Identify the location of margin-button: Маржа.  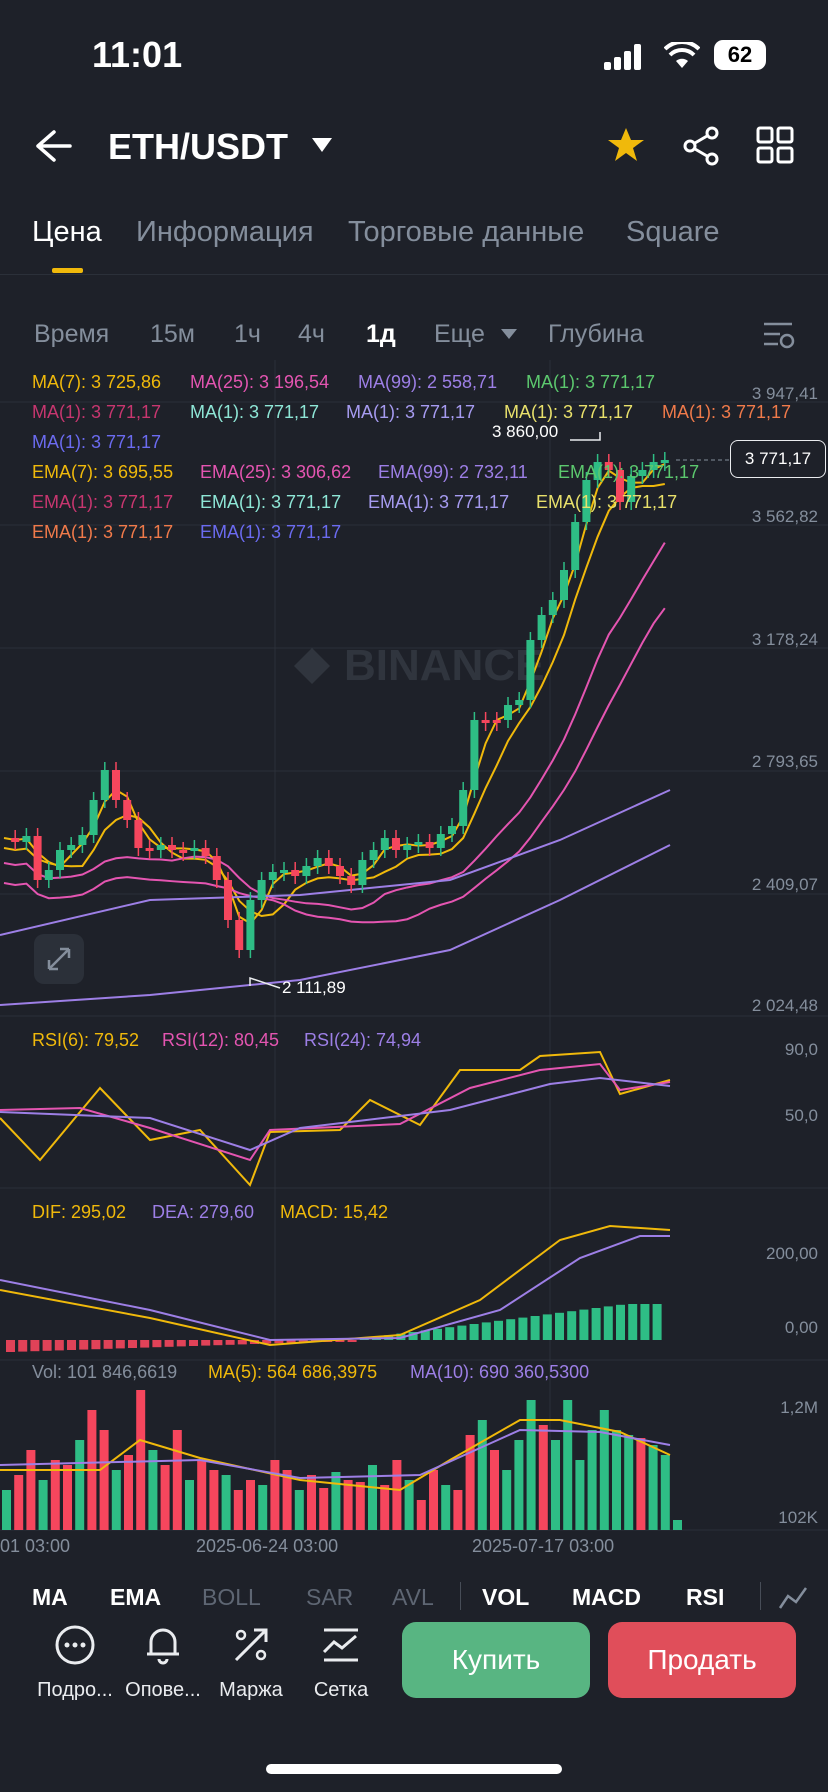
(251, 1663).